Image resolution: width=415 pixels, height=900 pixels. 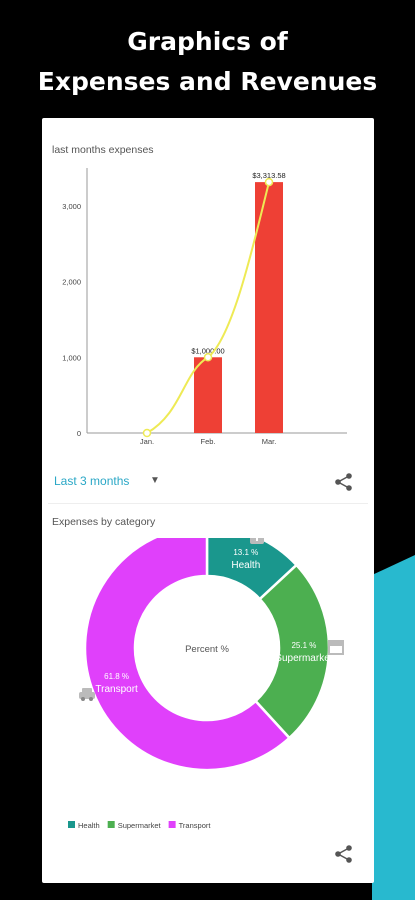 What do you see at coordinates (79, 433) in the screenshot?
I see `y-tick-label: 0` at bounding box center [79, 433].